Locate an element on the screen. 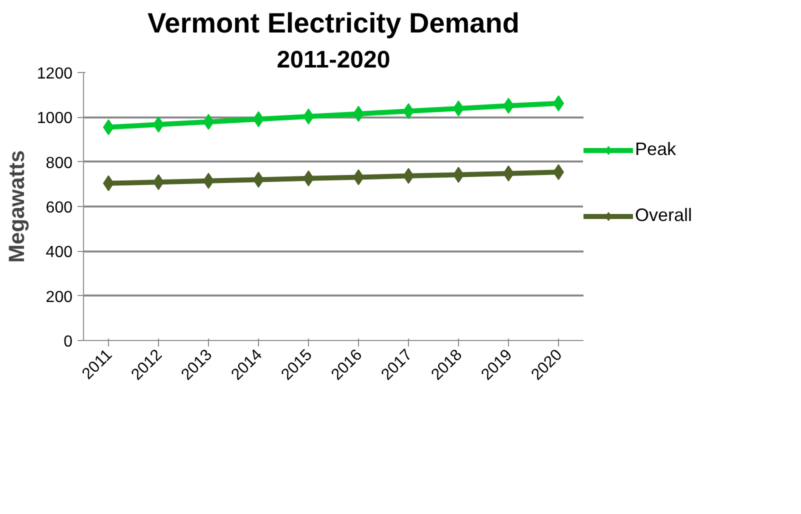  y-tick-label: 800 is located at coordinates (59, 163).